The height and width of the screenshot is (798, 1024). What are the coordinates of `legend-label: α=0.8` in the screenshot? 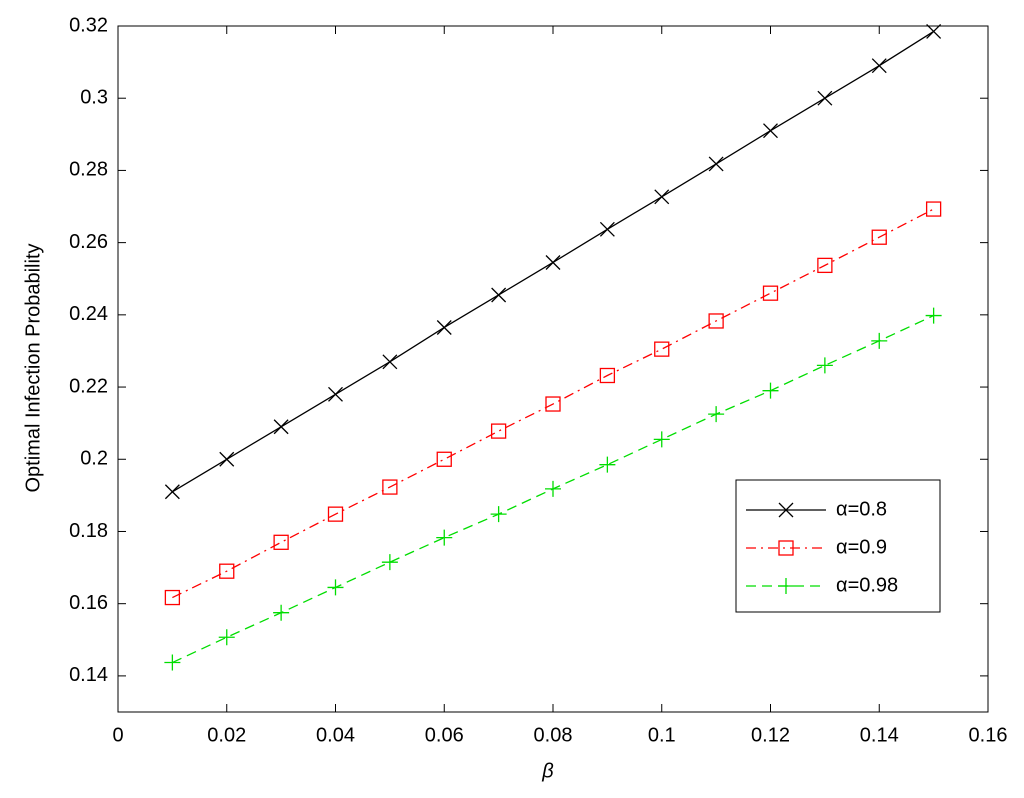 It's located at (861, 509).